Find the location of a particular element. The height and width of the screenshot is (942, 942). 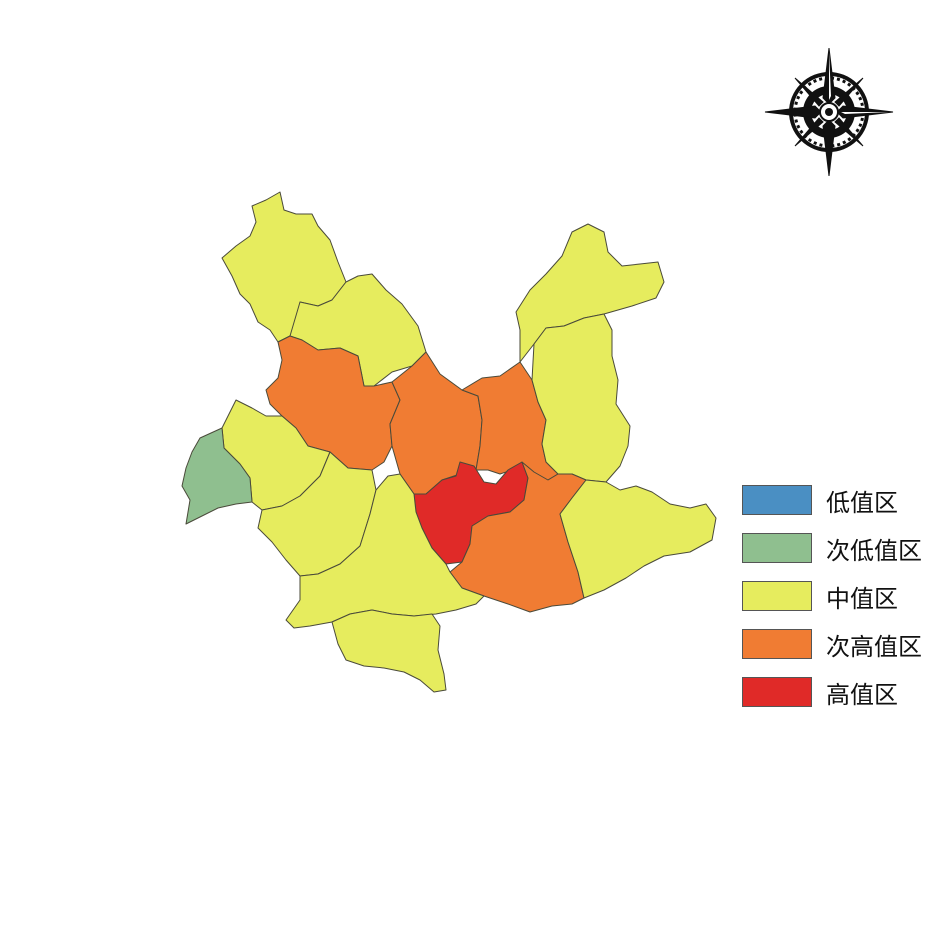

legend-label: 中值区 is located at coordinates (862, 598).